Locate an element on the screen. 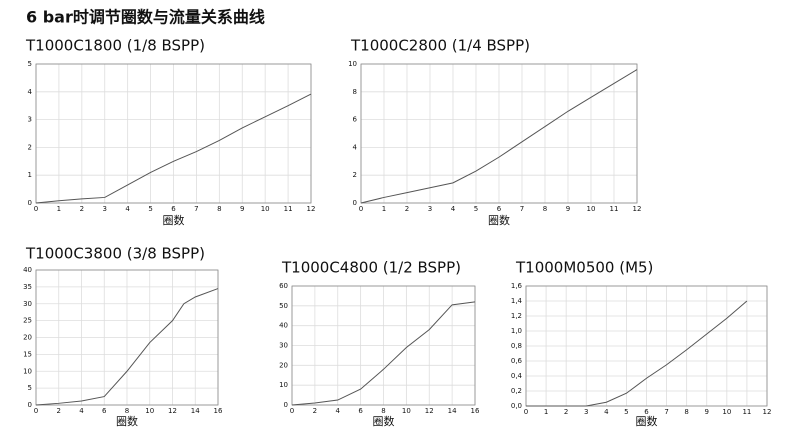 This screenshot has width=790, height=437. y-tick-label: 0,2 is located at coordinates (516, 391).